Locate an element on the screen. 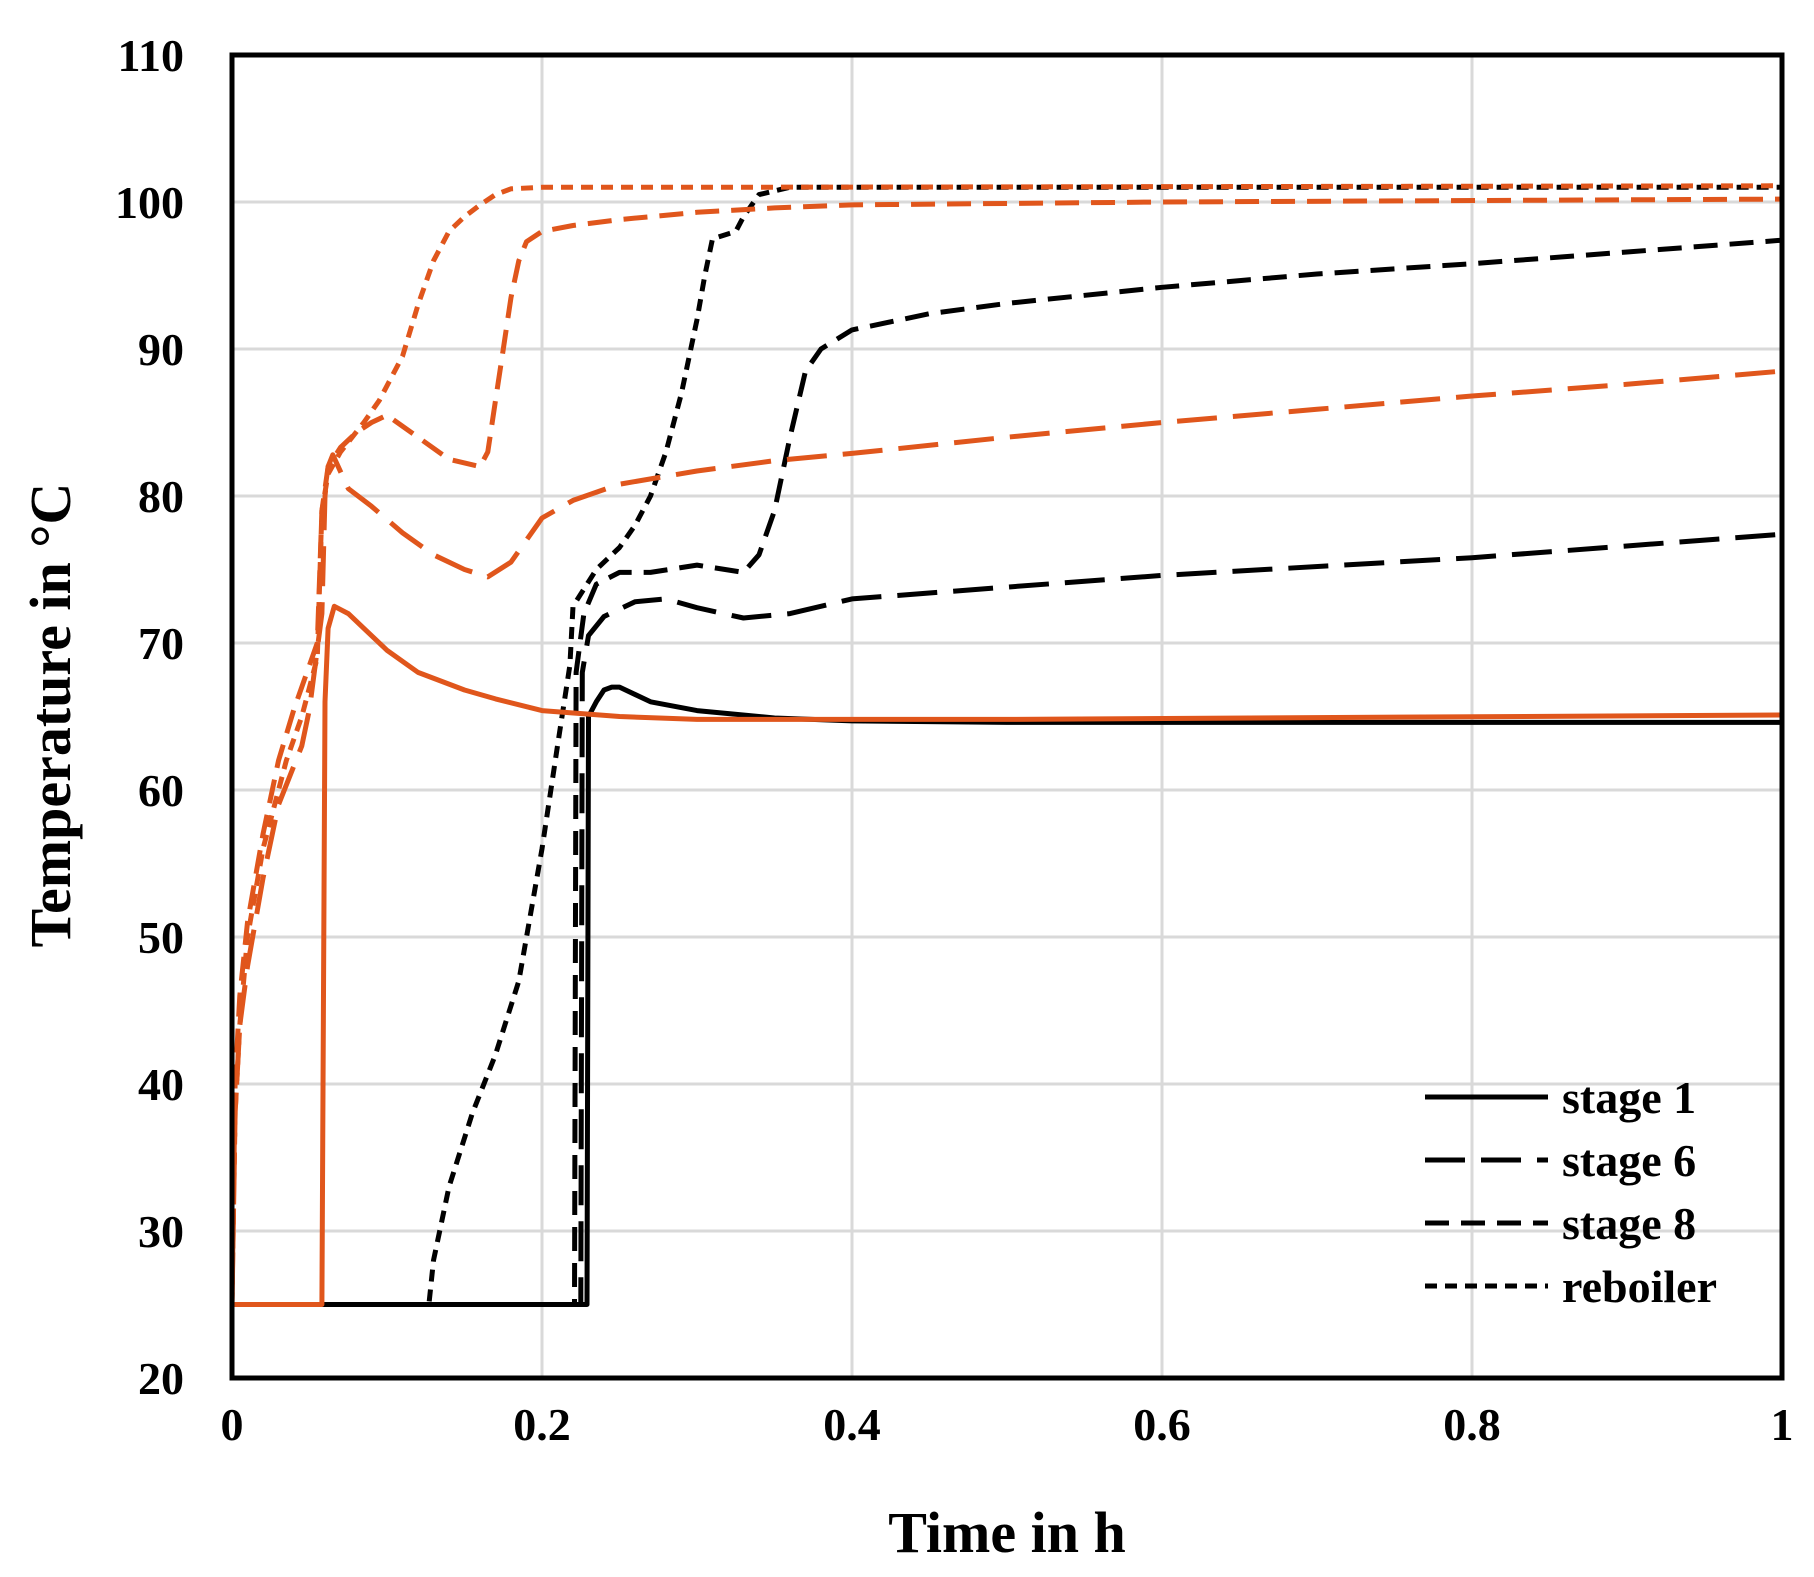 This screenshot has width=1814, height=1577. x-tick-label: 0.4 is located at coordinates (852, 1424).